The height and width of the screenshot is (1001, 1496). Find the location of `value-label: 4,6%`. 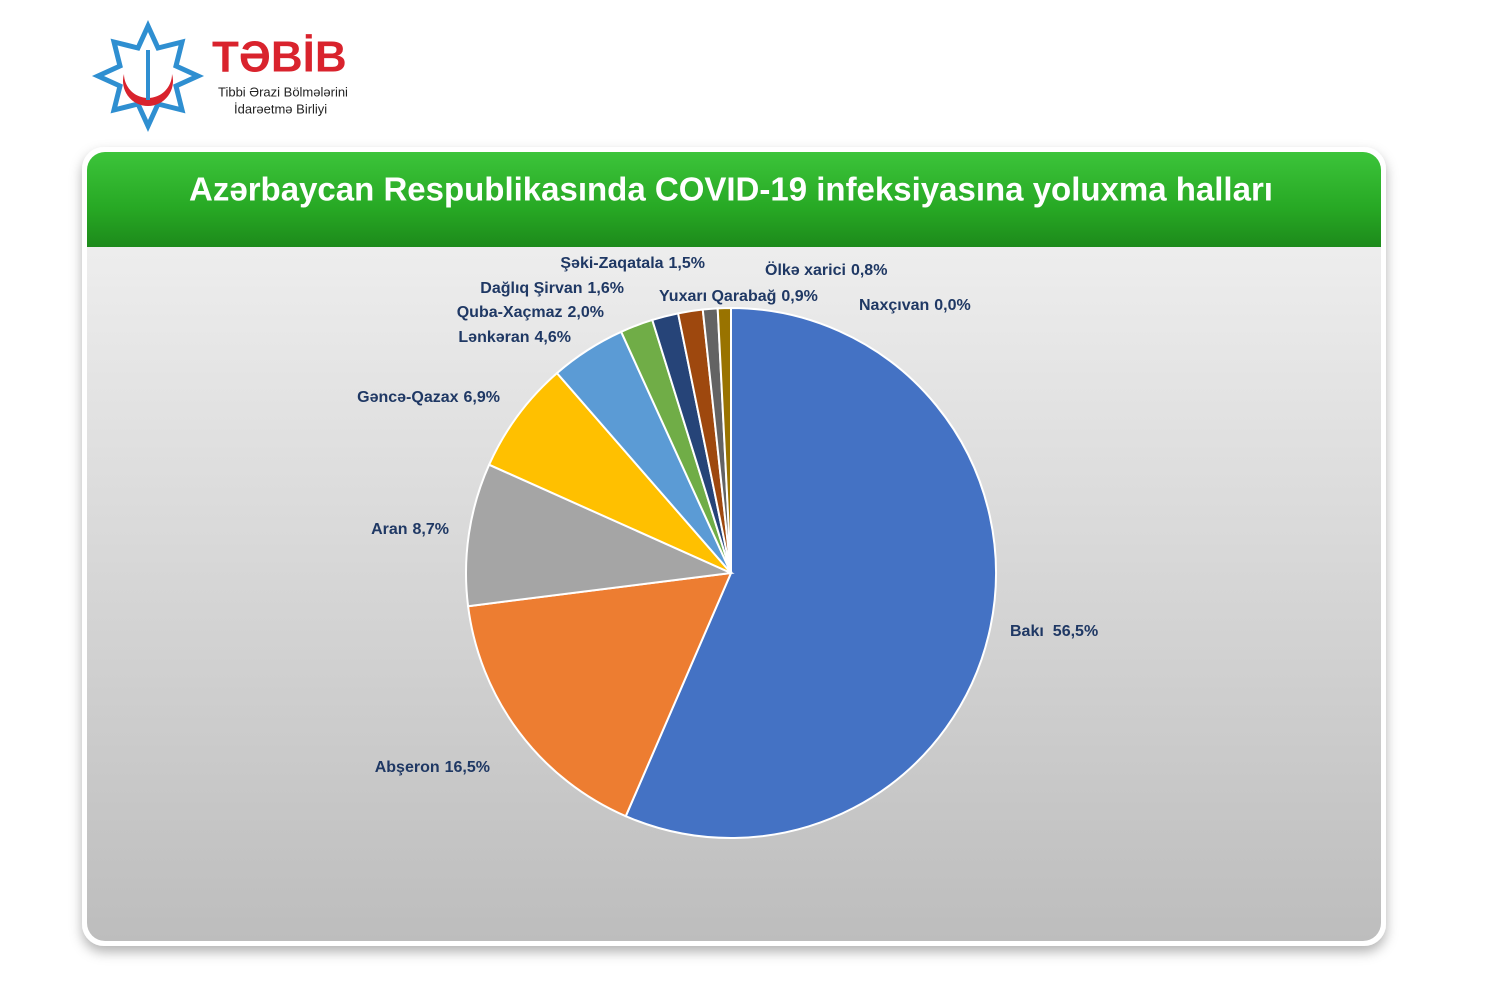

value-label: 4,6% is located at coordinates (553, 337).